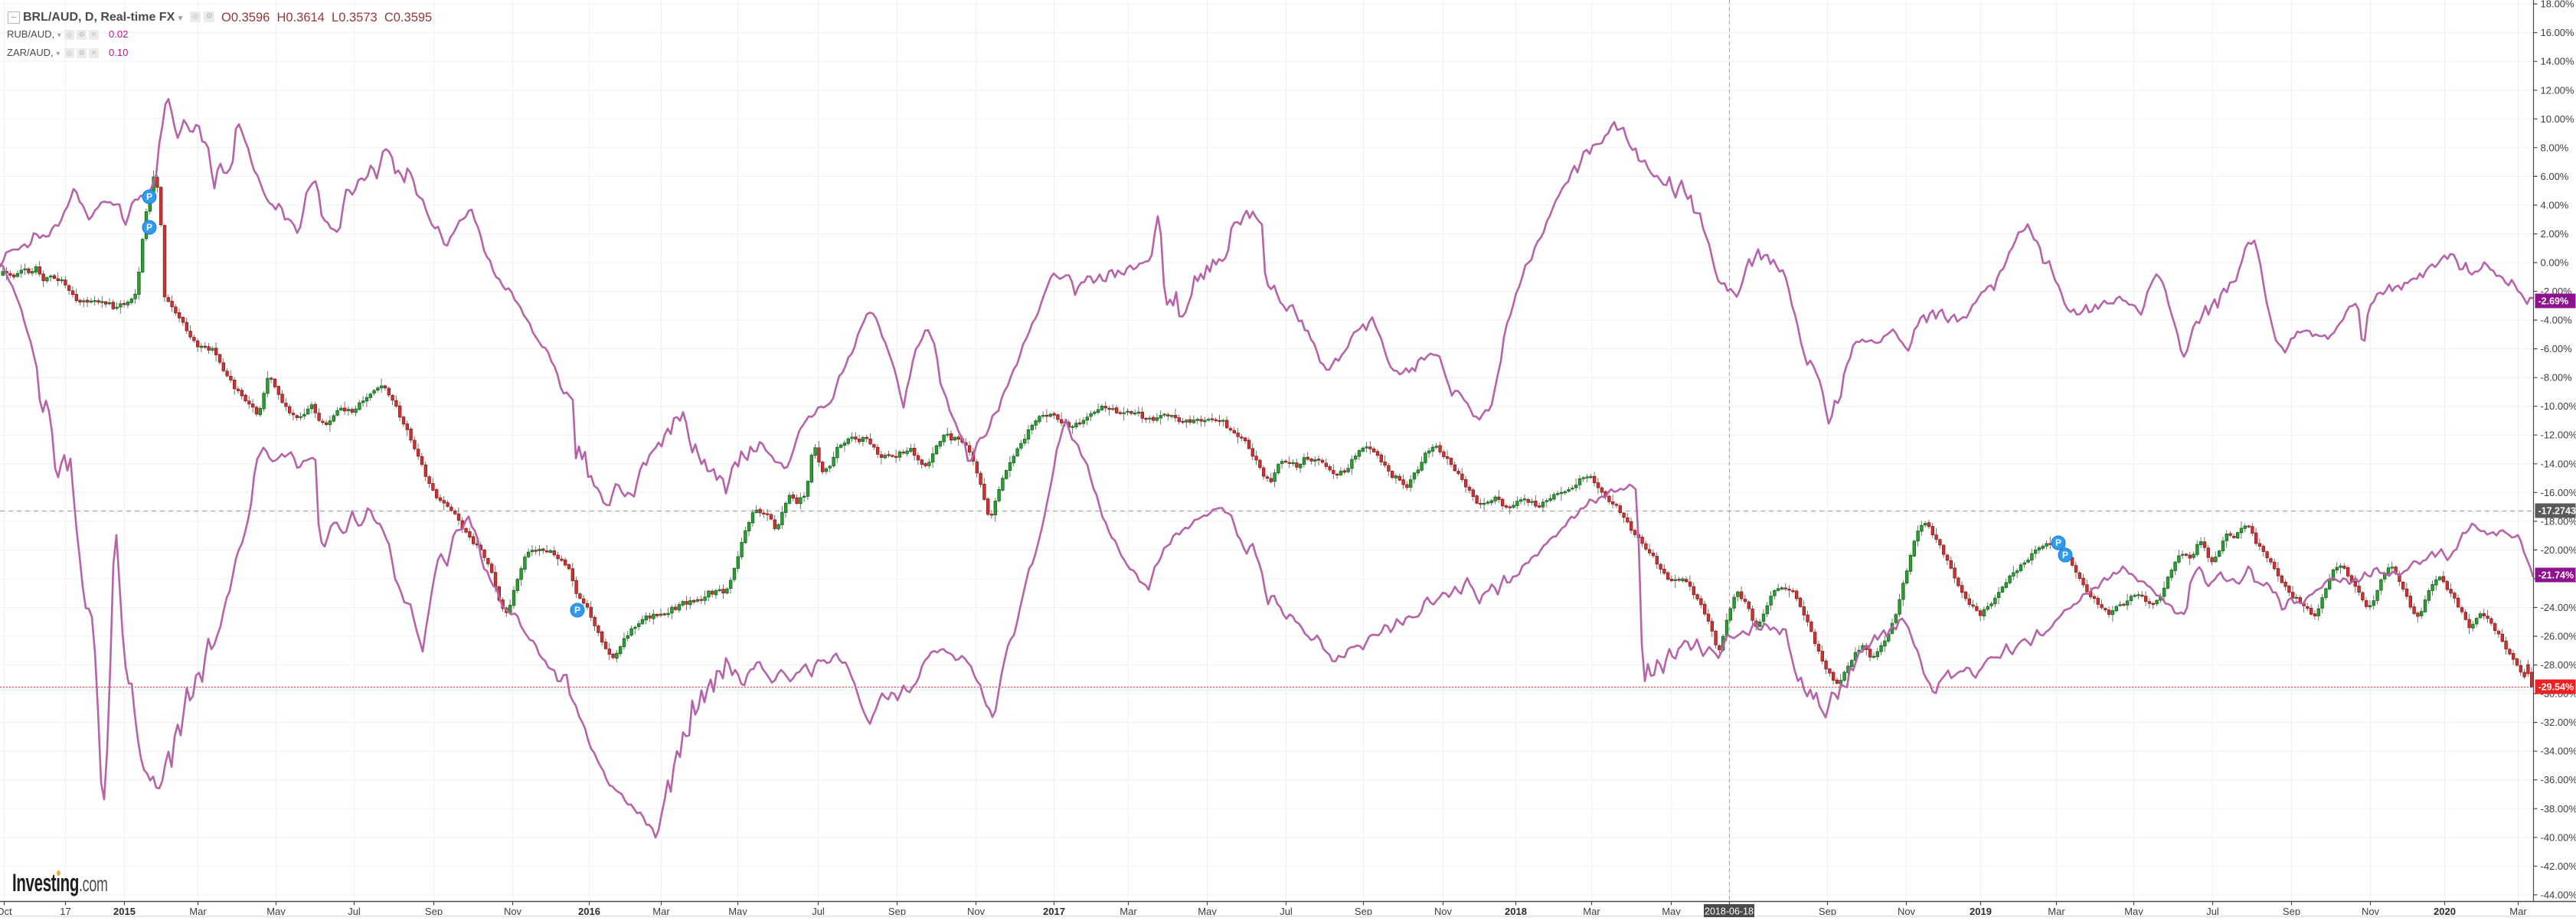 Image resolution: width=2576 pixels, height=921 pixels. I want to click on svg-text: -21.74%, so click(2556, 575).